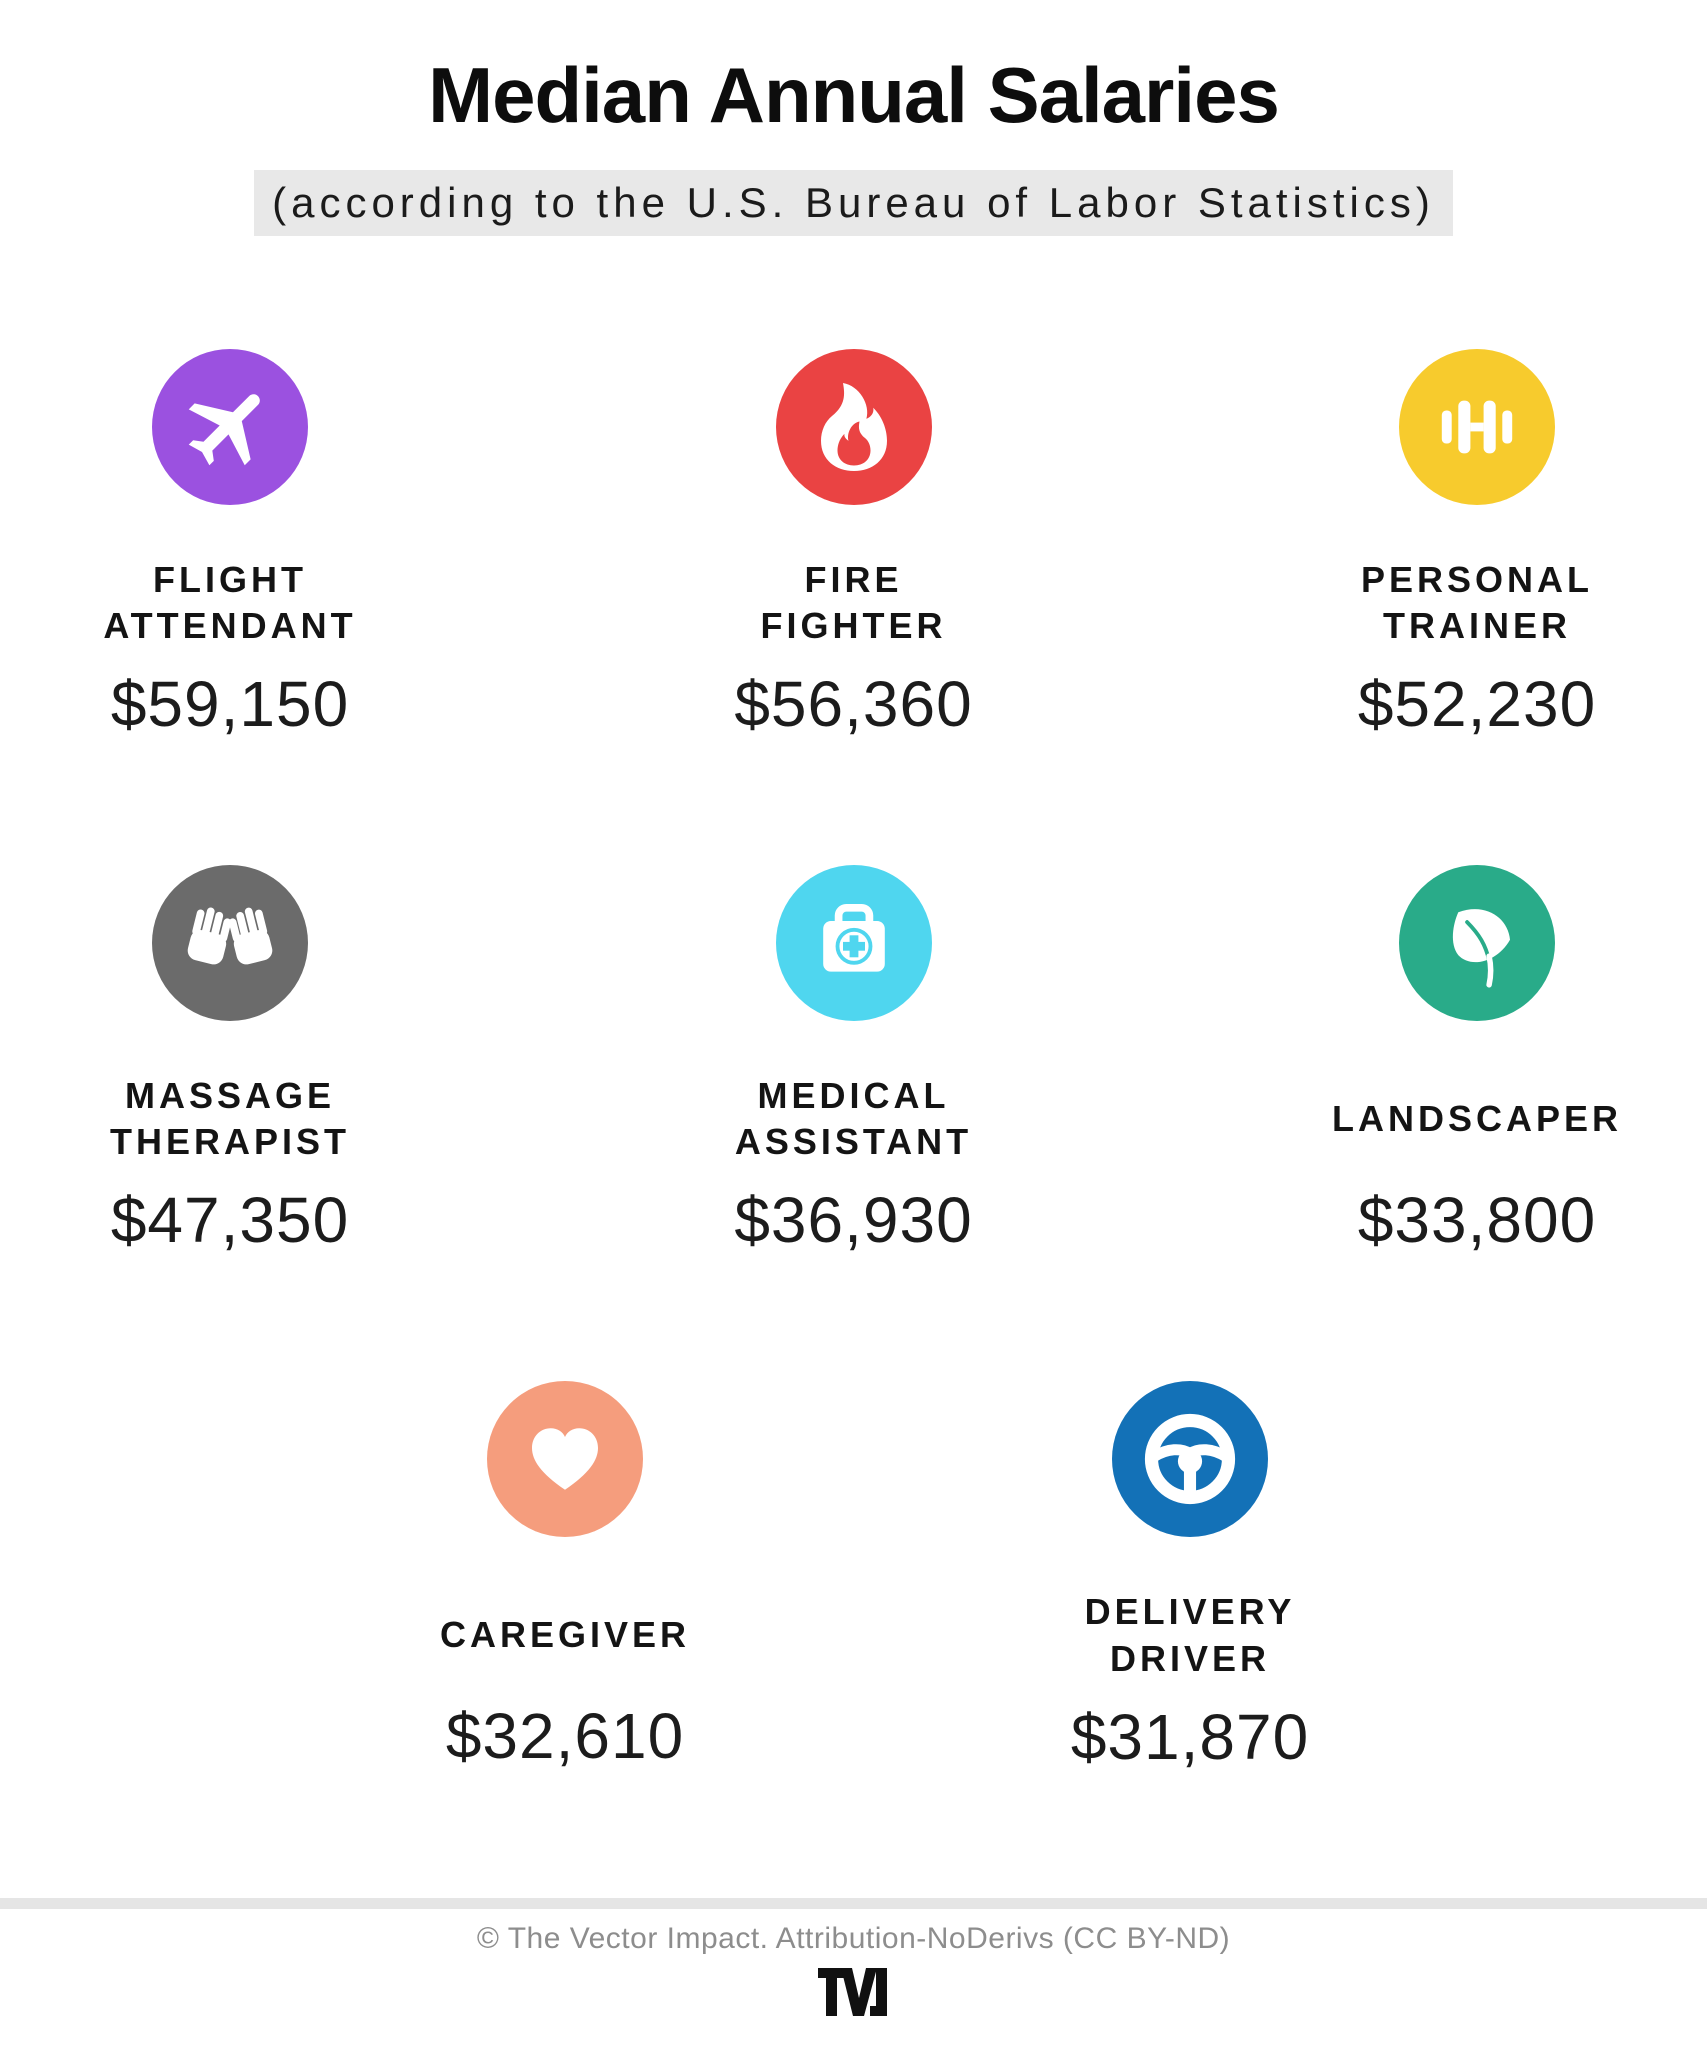 The height and width of the screenshot is (2072, 1707). Describe the element at coordinates (565, 1576) in the screenshot. I see `job-card-caregiver: CAREGIVER $32,610` at that location.